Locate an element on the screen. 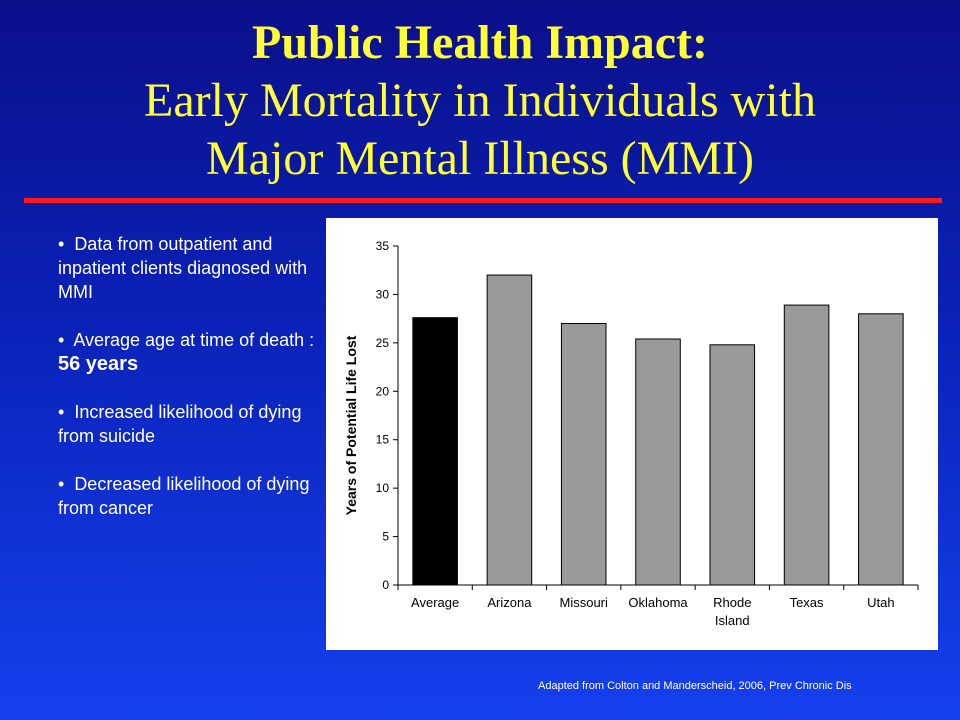 This screenshot has height=720, width=960. title-line-2: Early Mortality in Individuals with is located at coordinates (480, 100).